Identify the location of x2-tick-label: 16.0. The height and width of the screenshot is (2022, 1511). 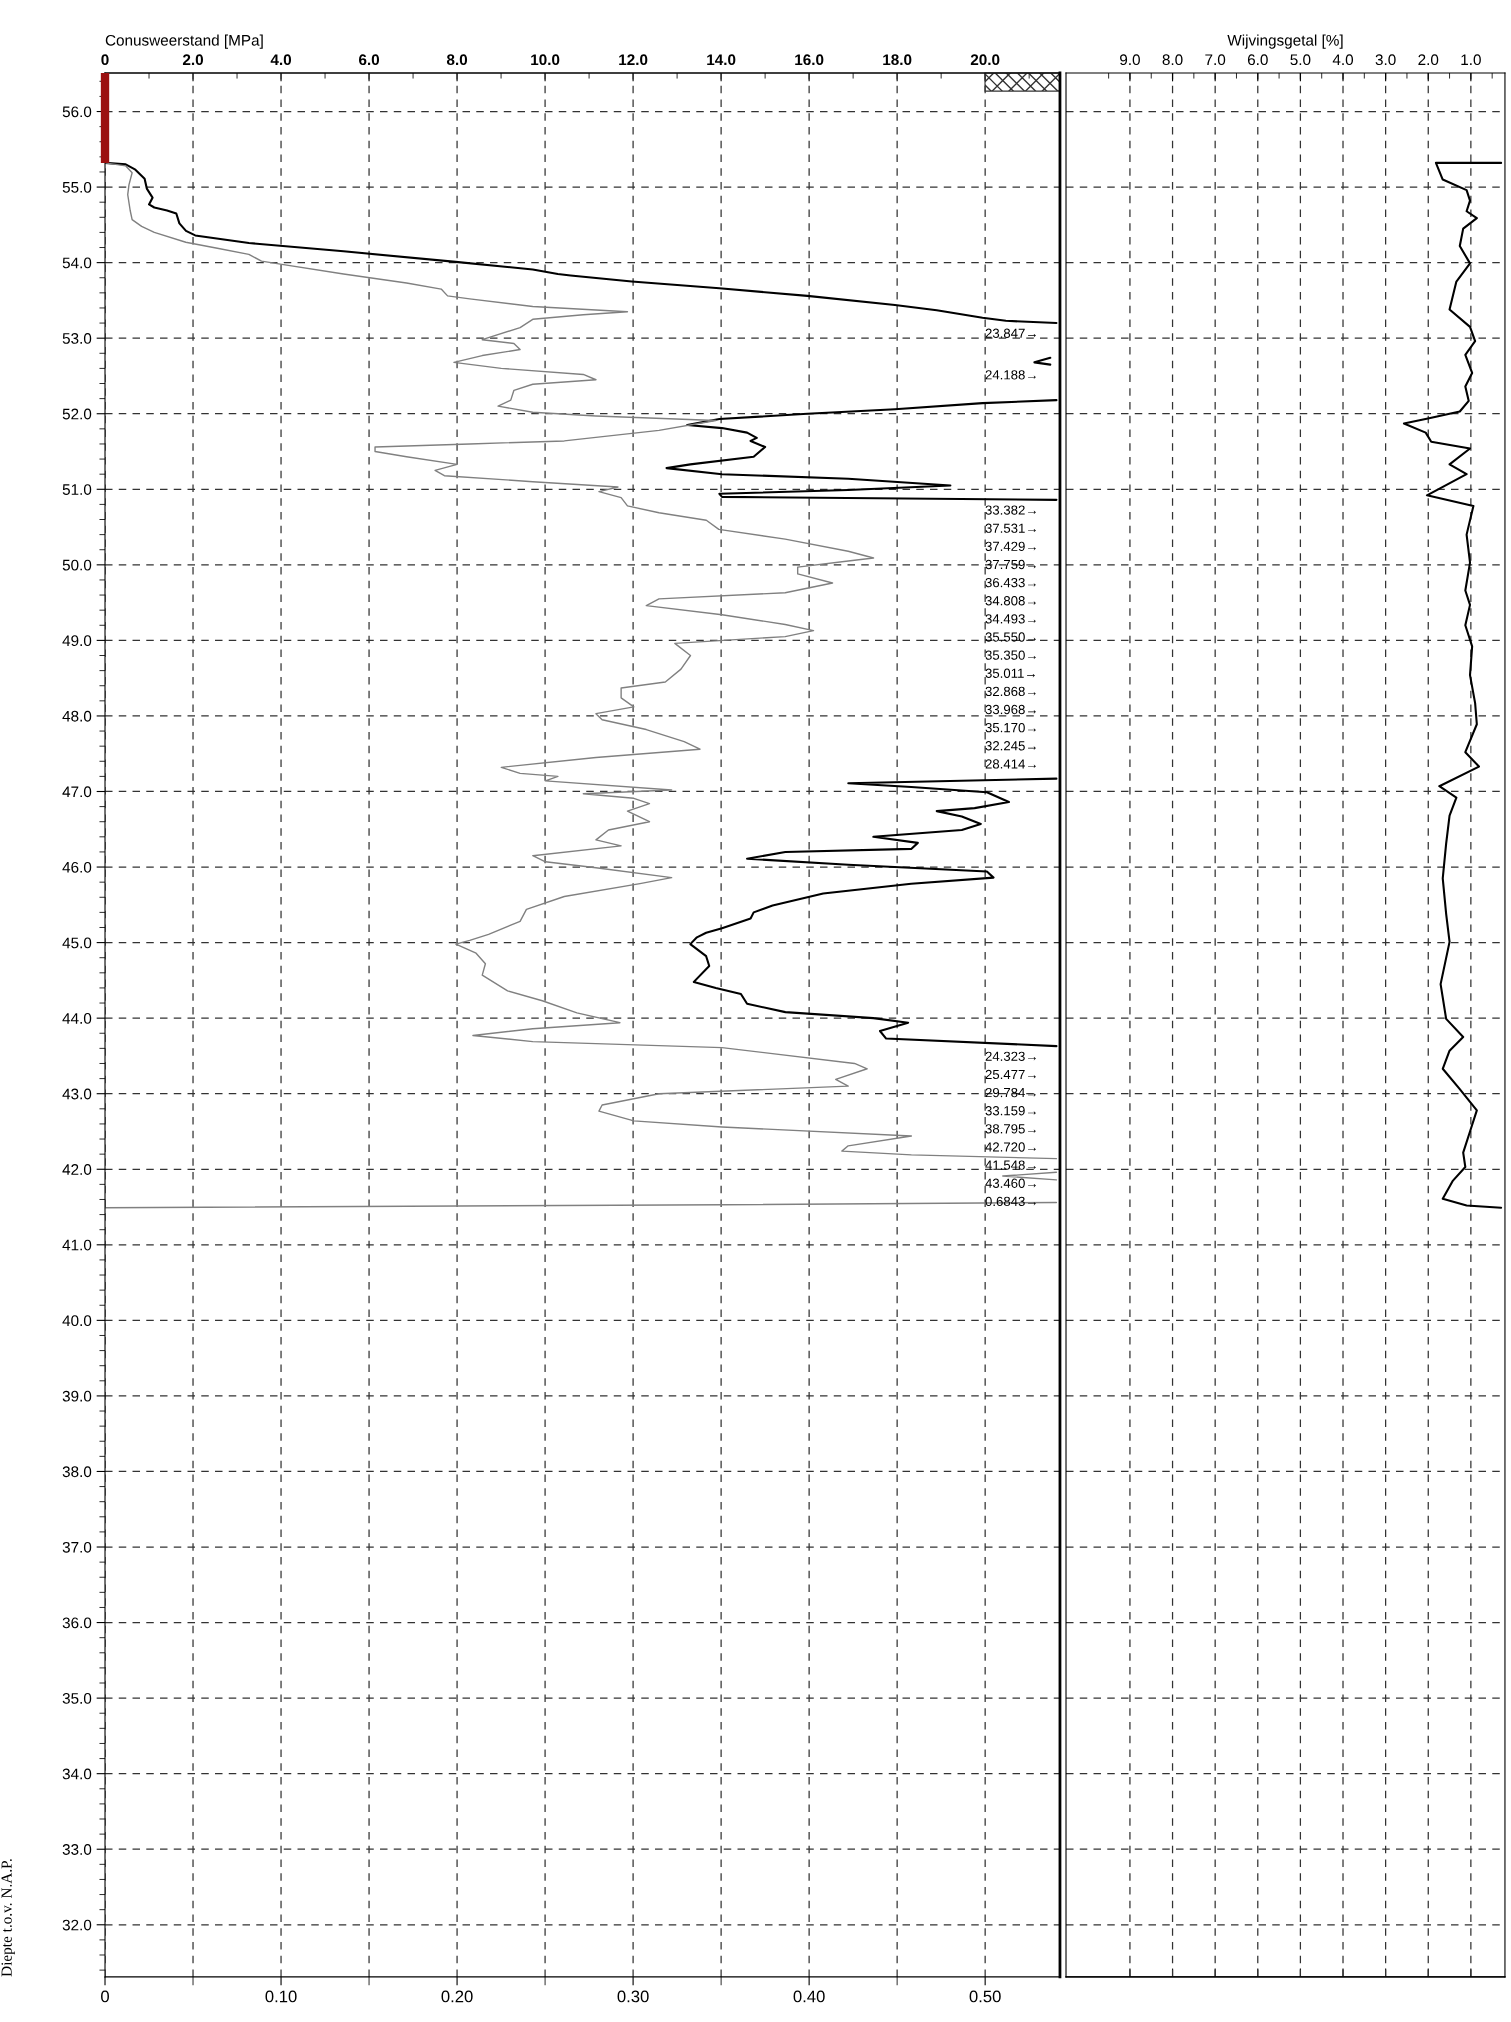
(809, 60).